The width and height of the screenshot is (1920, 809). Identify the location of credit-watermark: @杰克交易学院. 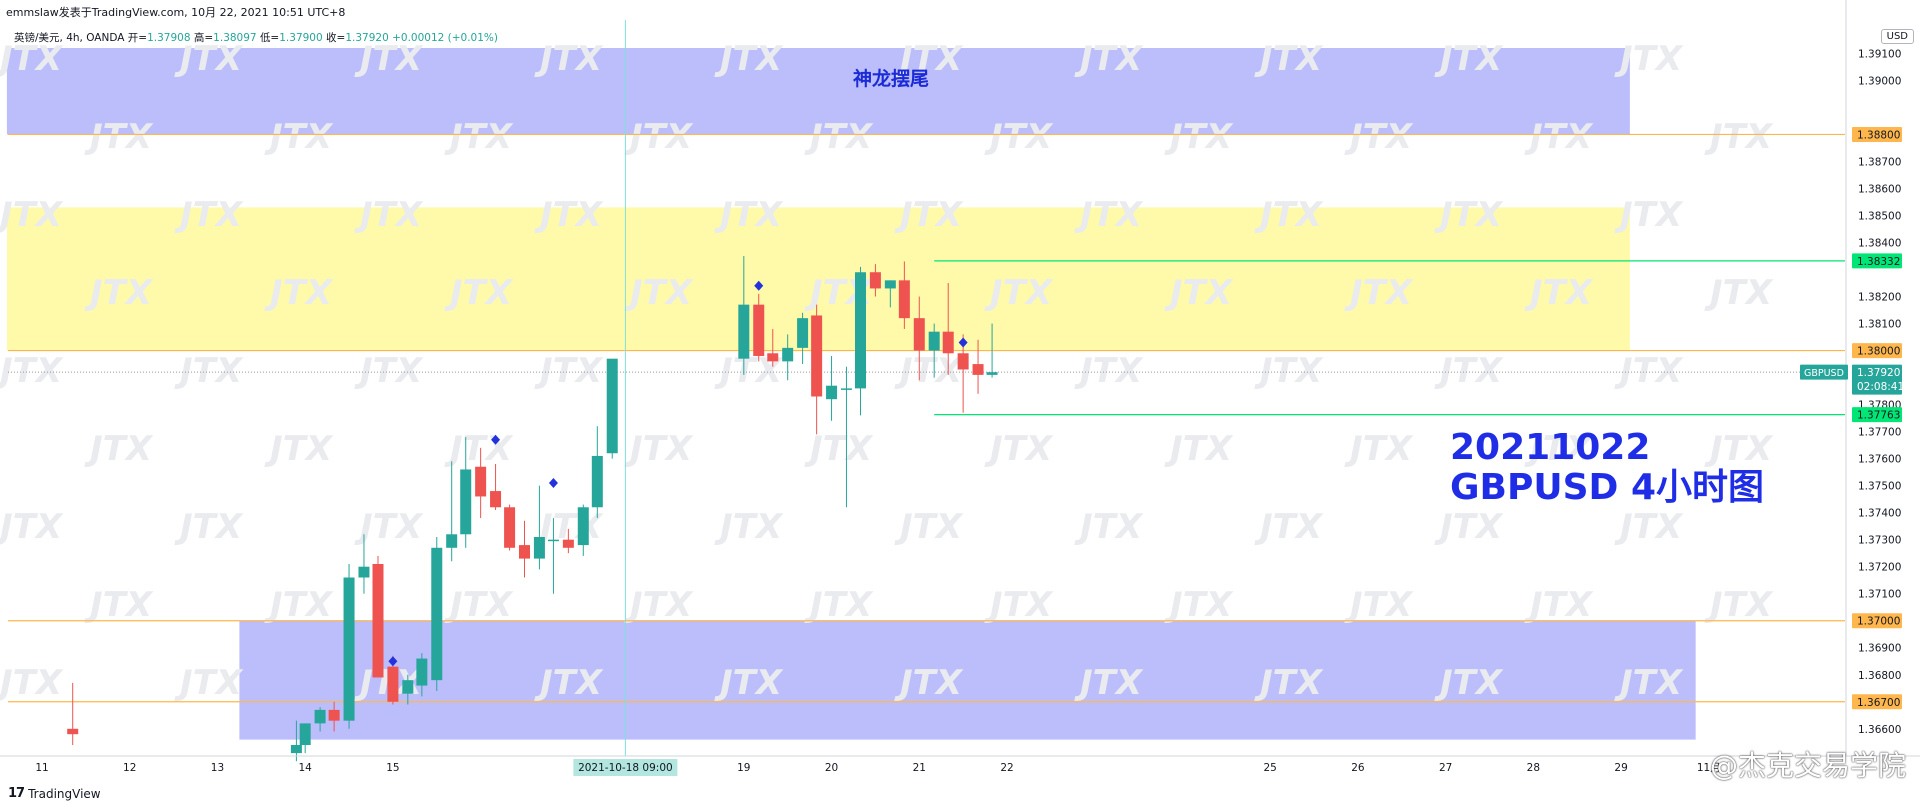
(1807, 765).